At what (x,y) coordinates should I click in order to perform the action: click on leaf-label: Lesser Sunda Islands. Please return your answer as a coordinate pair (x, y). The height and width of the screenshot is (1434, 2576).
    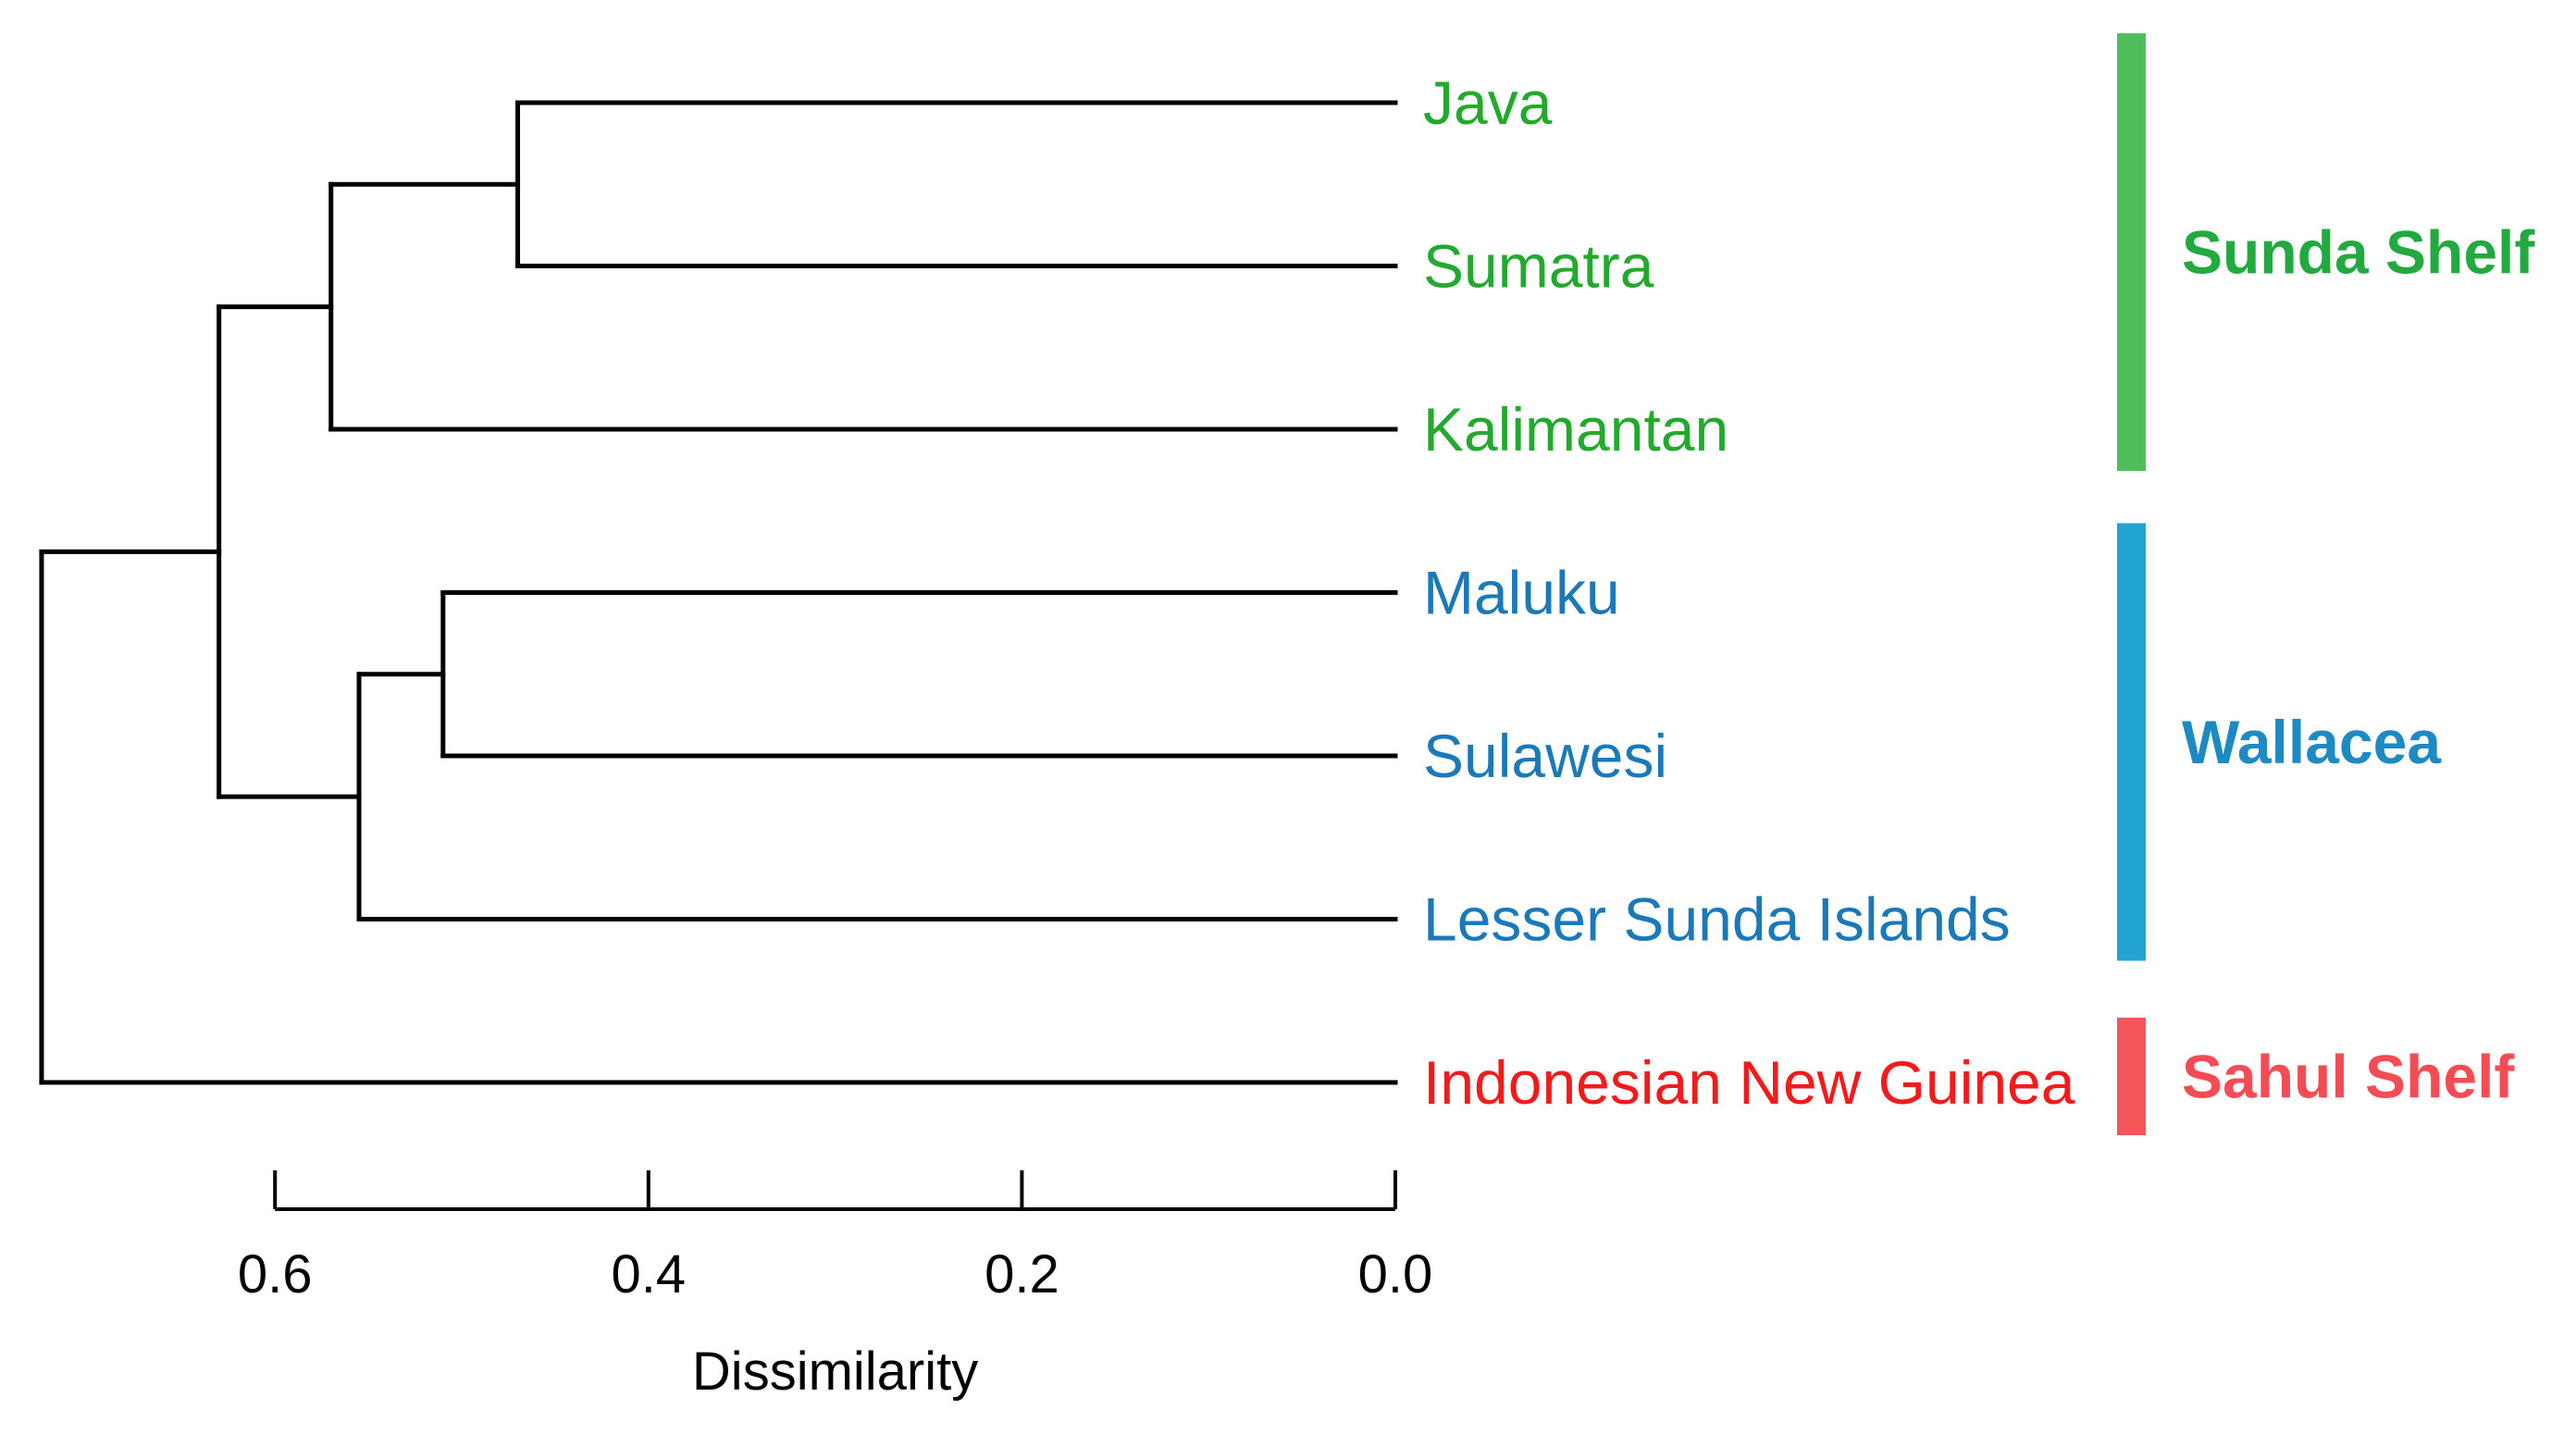
    Looking at the image, I should click on (1717, 920).